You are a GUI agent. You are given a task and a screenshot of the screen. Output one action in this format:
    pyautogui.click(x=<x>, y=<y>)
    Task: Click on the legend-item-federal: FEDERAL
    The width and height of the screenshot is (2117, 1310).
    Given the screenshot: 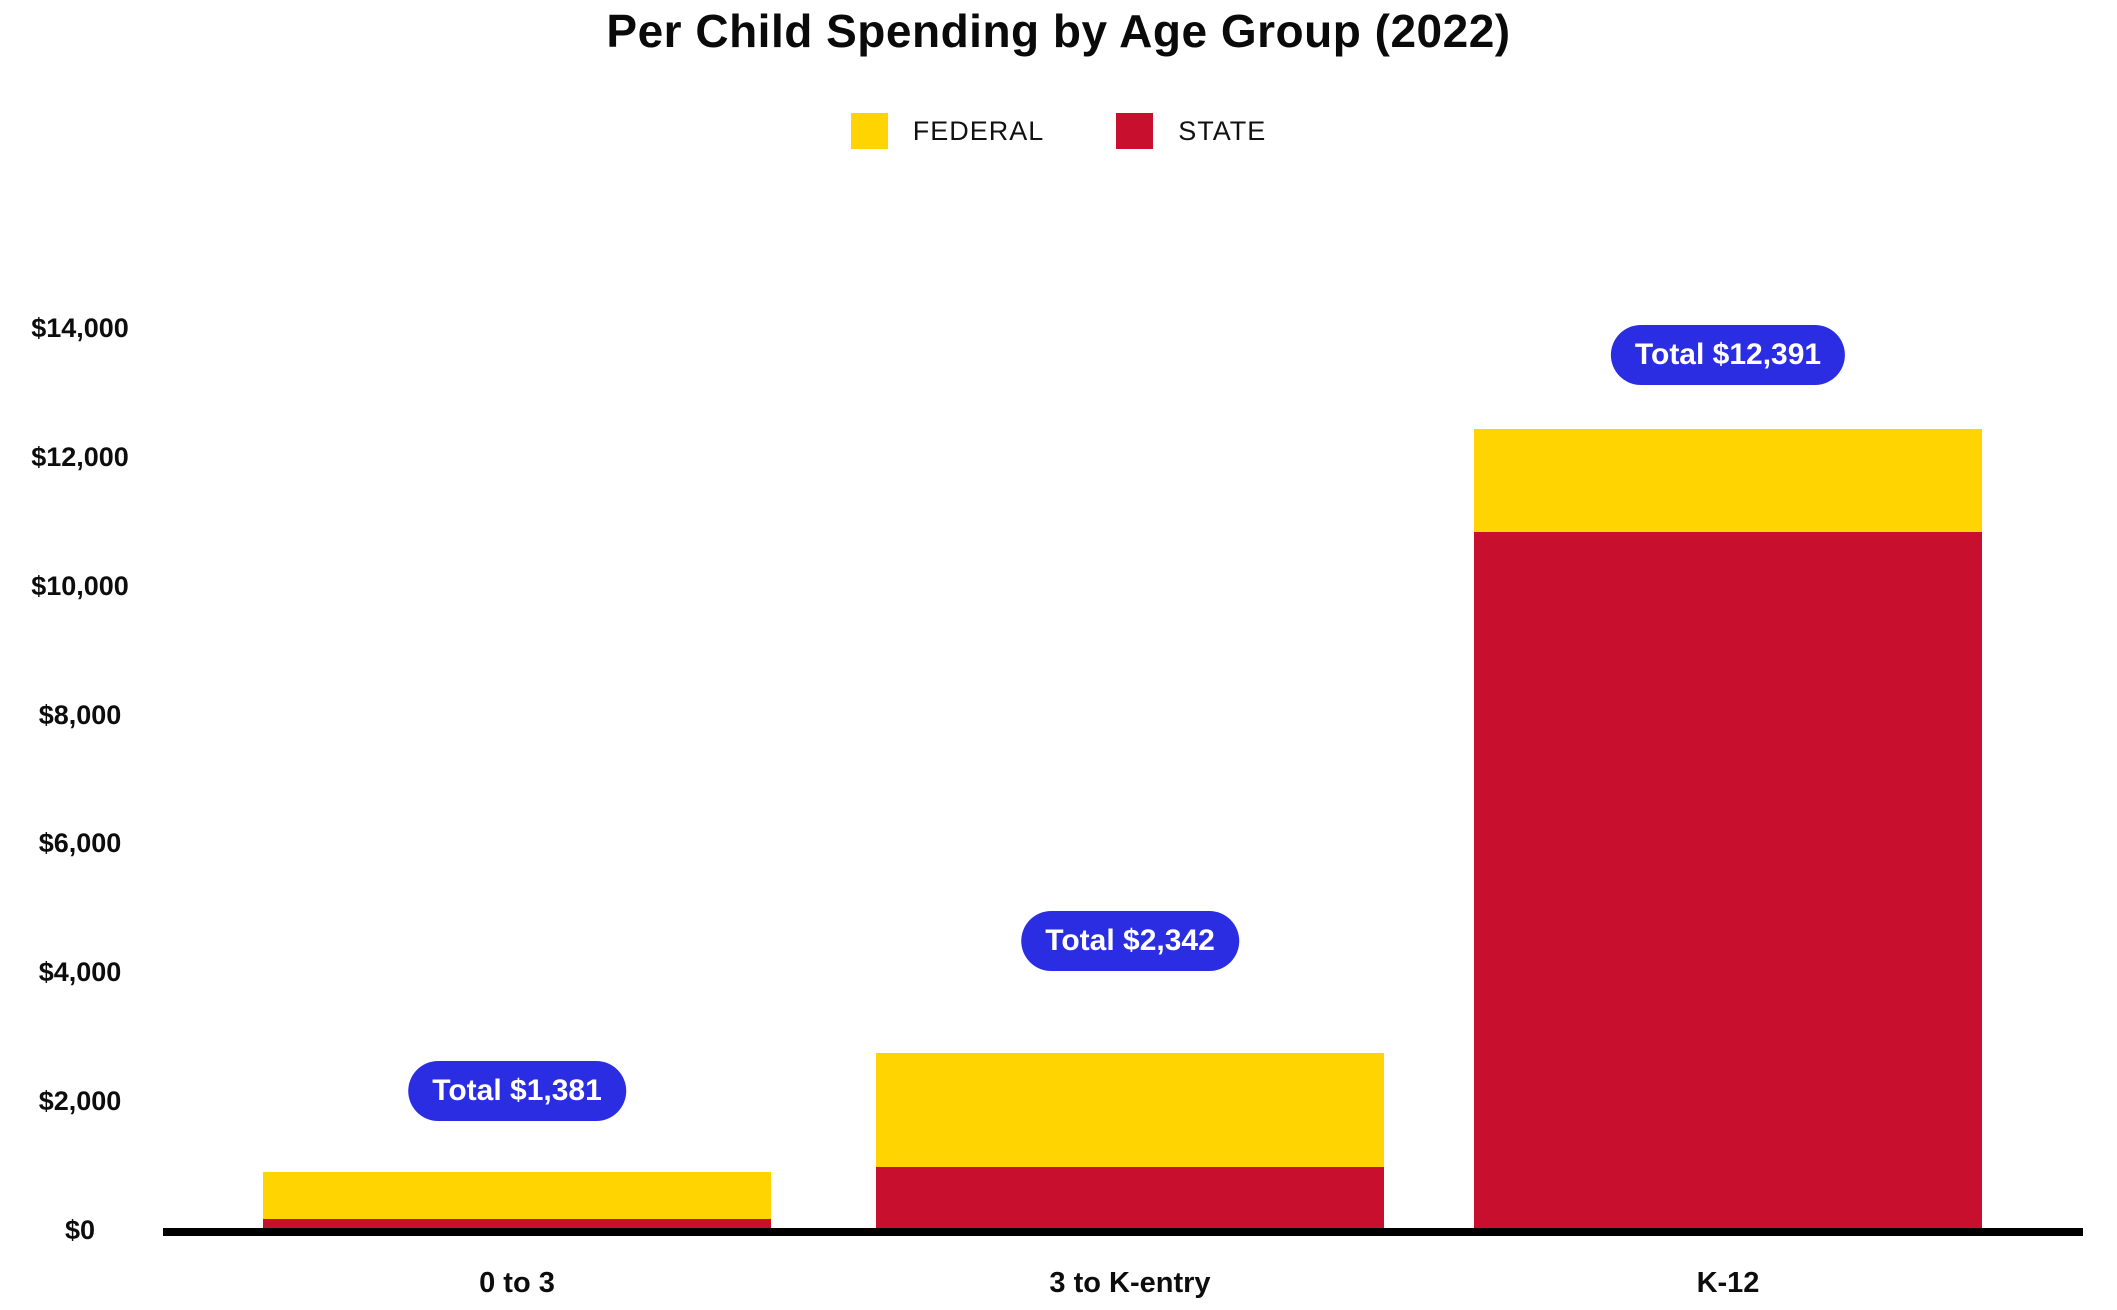 What is the action you would take?
    pyautogui.click(x=947, y=131)
    